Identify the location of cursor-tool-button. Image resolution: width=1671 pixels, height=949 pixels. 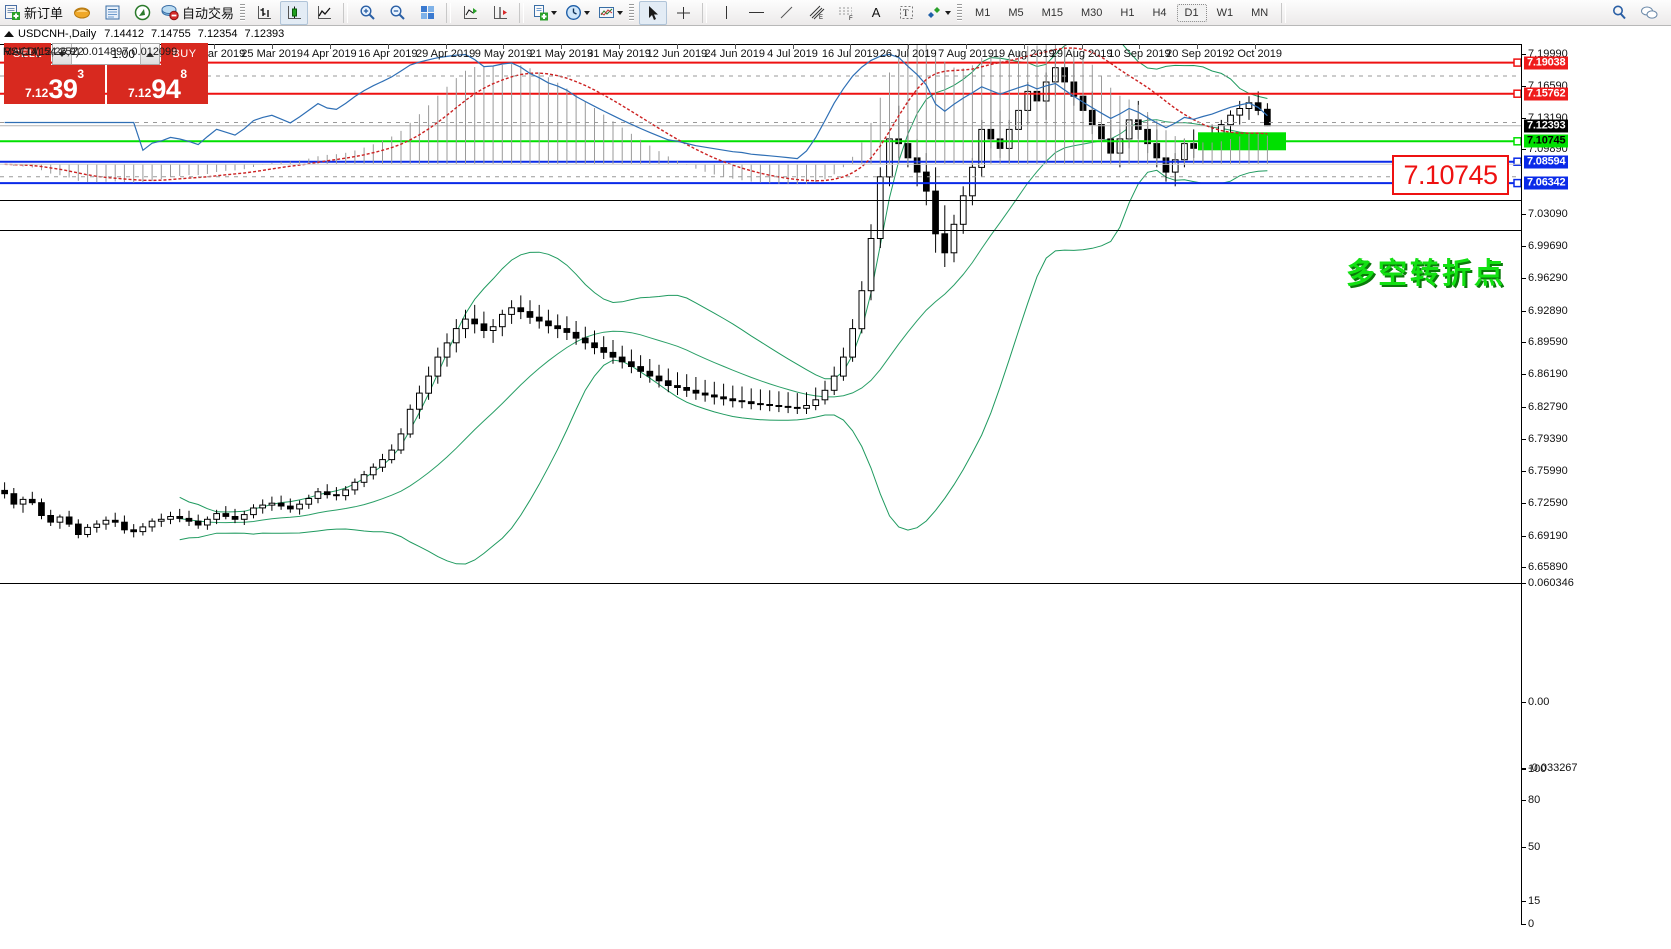
(653, 12).